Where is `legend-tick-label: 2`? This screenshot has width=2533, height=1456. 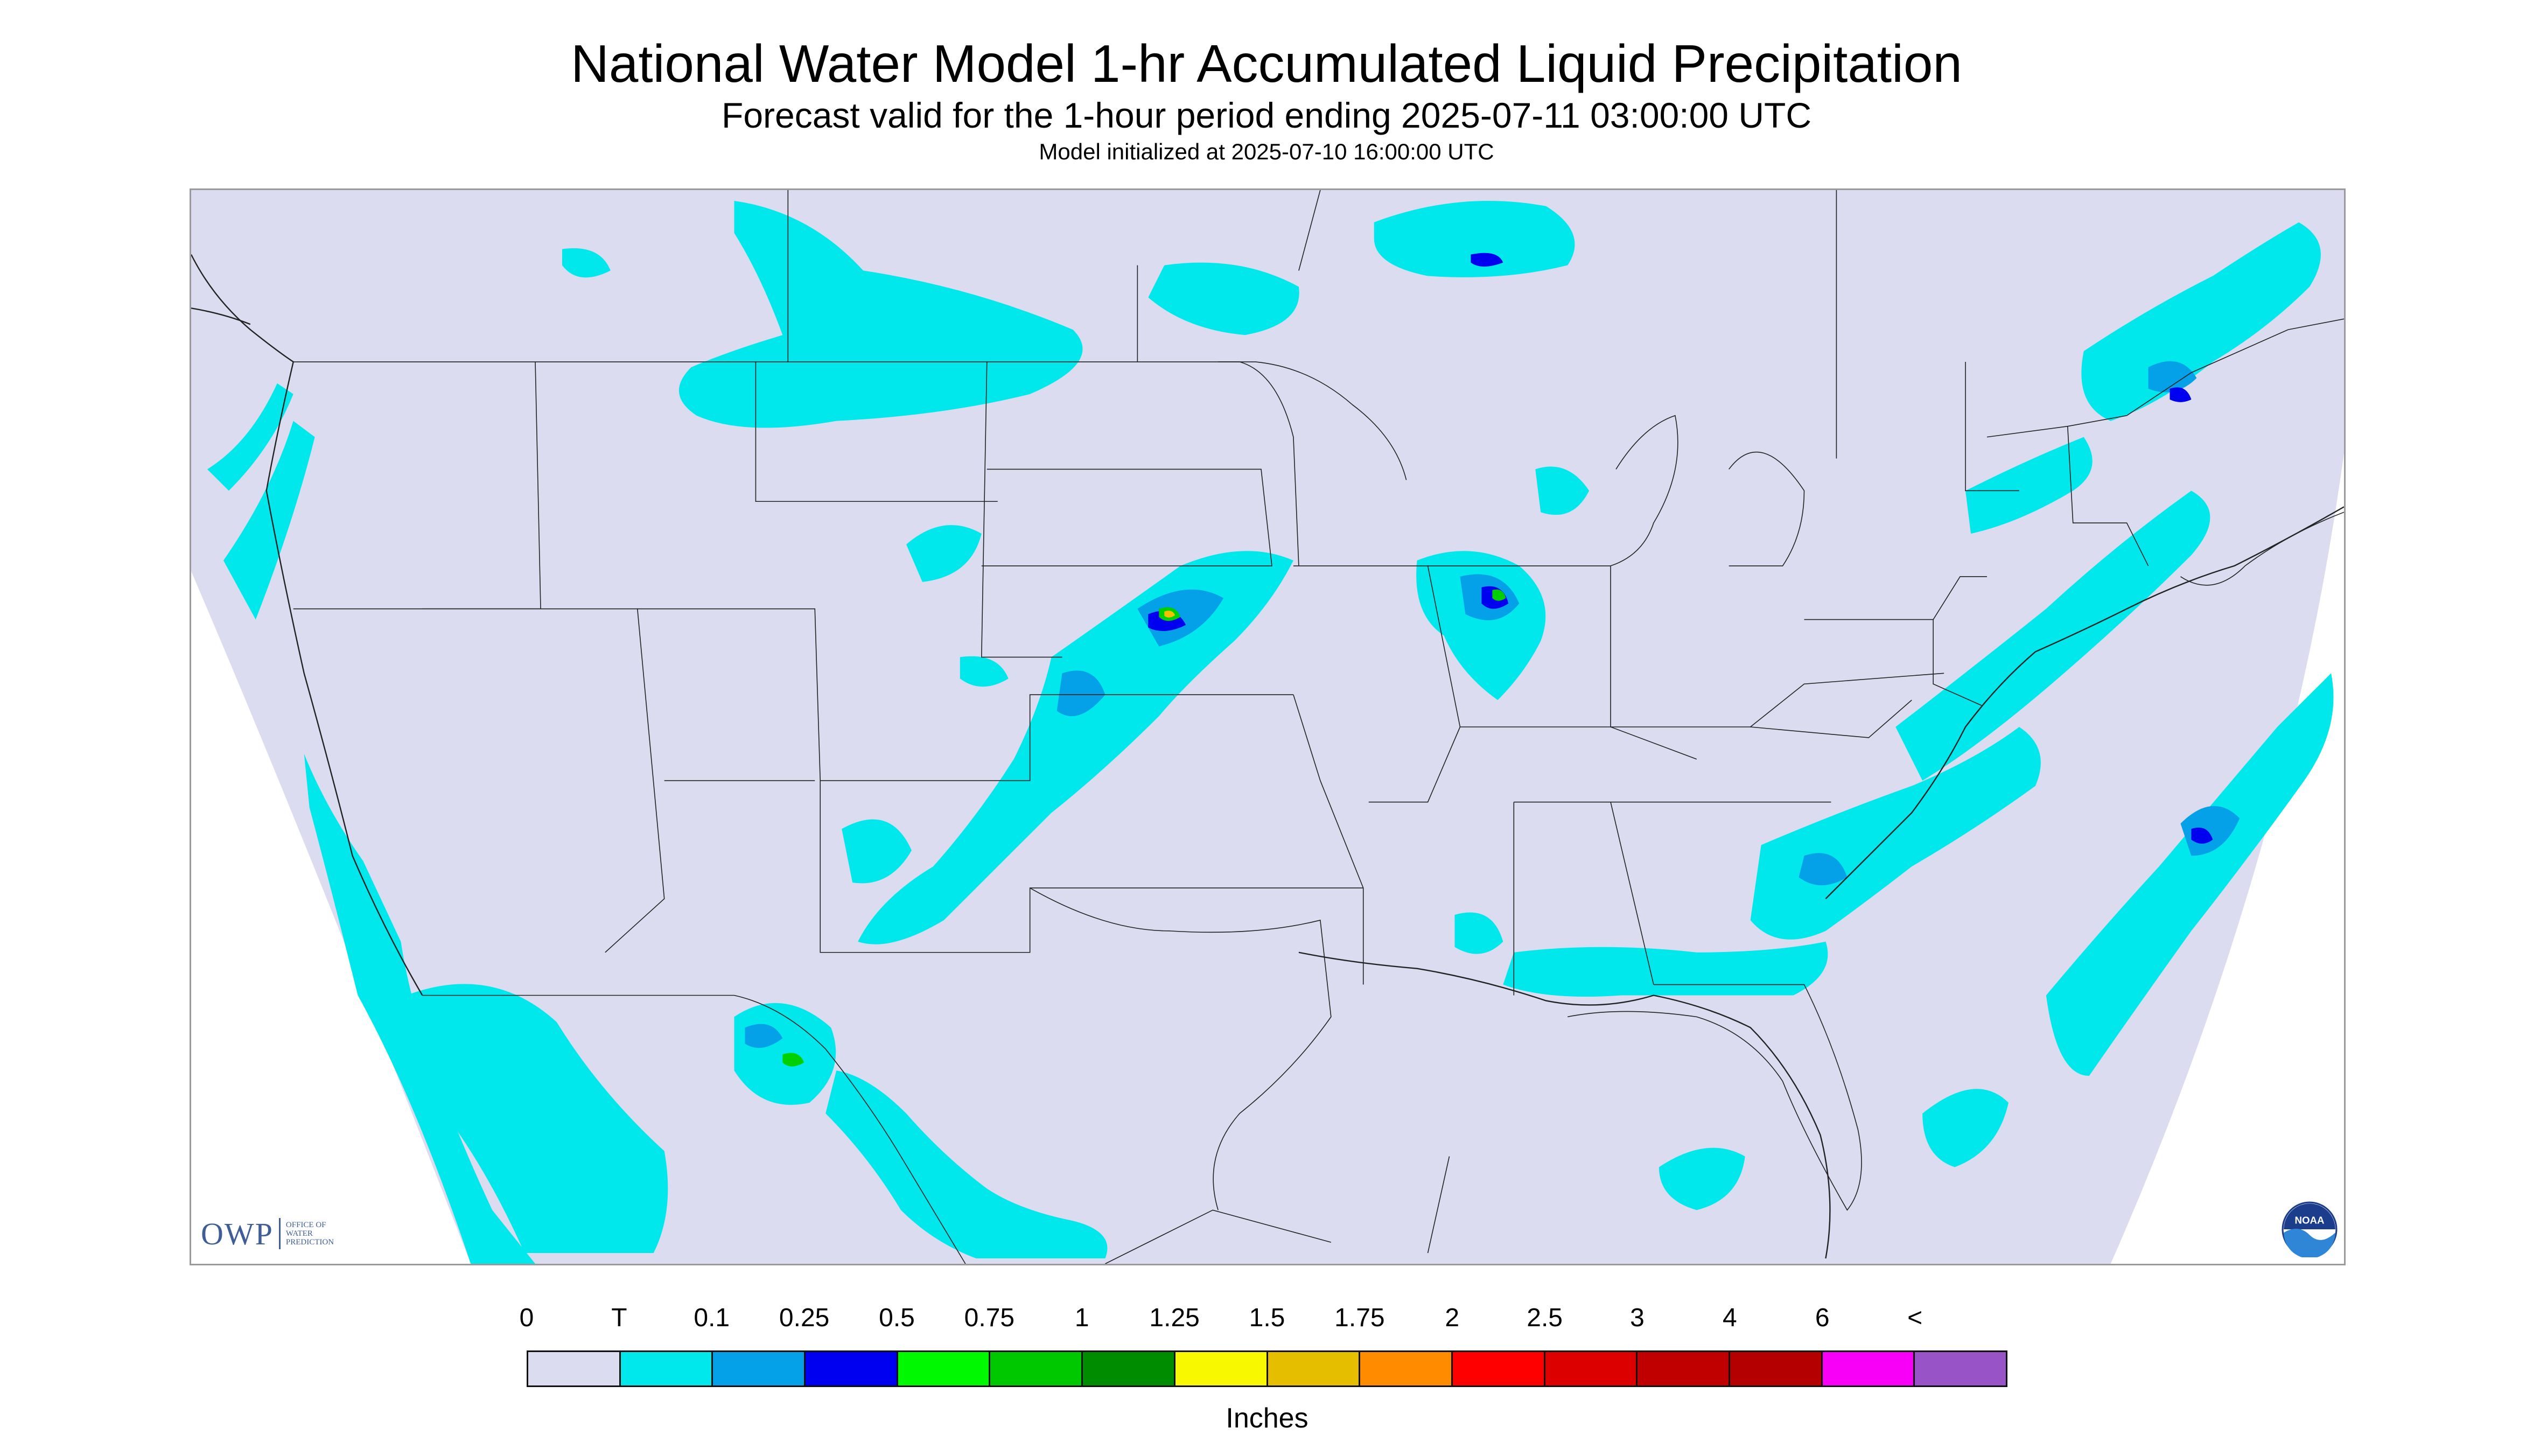 legend-tick-label: 2 is located at coordinates (1452, 1318).